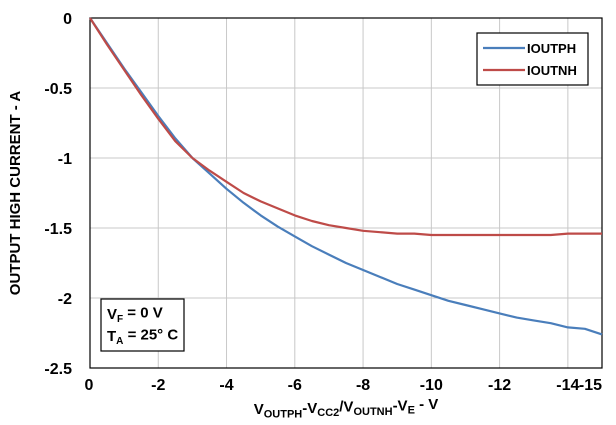 The image size is (616, 425). I want to click on legend-box, so click(532, 59).